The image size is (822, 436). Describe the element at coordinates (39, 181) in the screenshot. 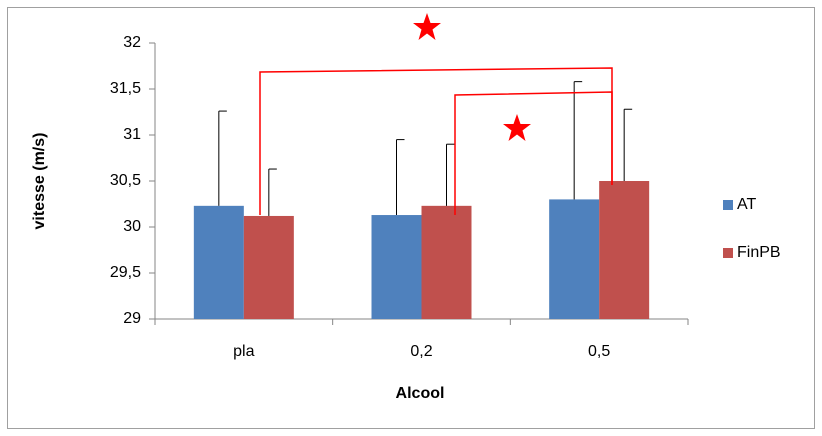

I see `y-axis-label: vitesse (m/s)` at that location.